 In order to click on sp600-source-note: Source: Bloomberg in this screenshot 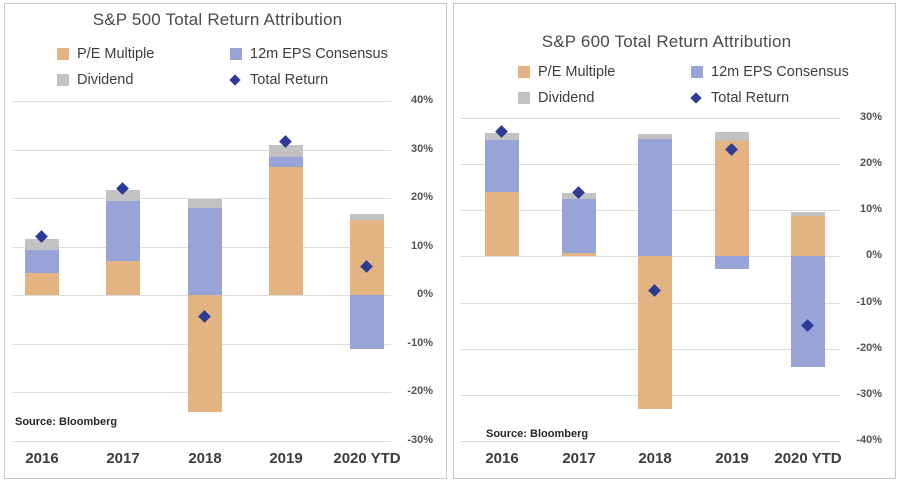, I will do `click(537, 434)`.